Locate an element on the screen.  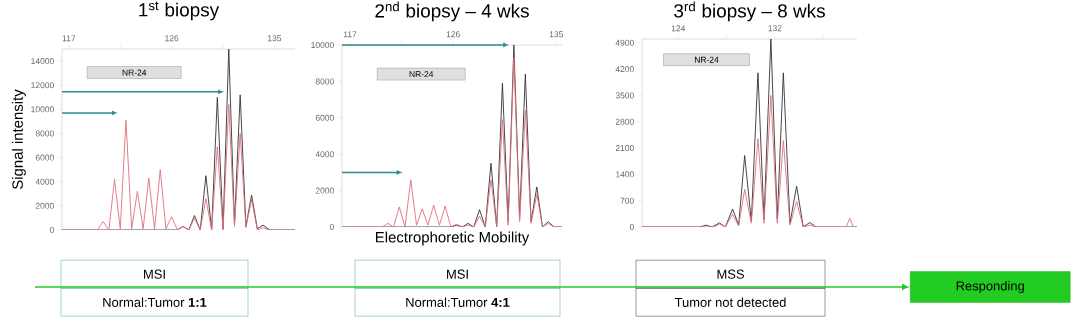
y-tick-label: 4900 is located at coordinates (624, 42).